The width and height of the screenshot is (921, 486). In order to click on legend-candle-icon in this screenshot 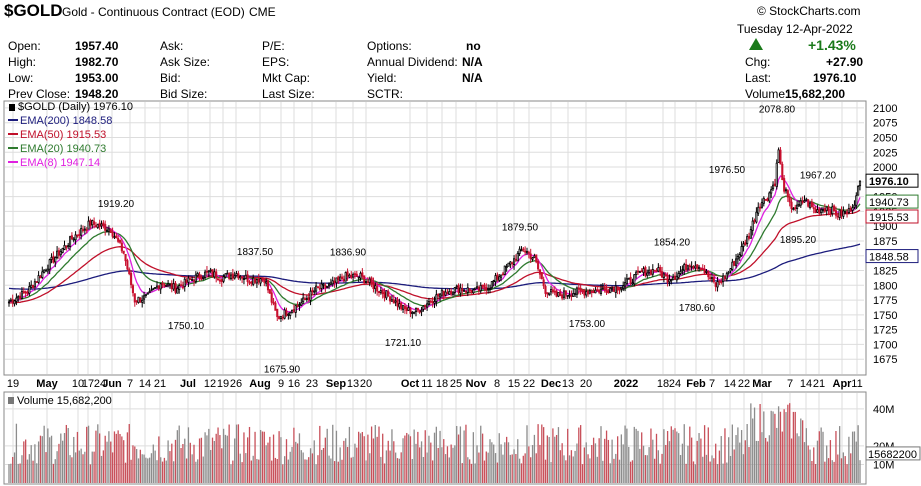, I will do `click(12, 107)`.